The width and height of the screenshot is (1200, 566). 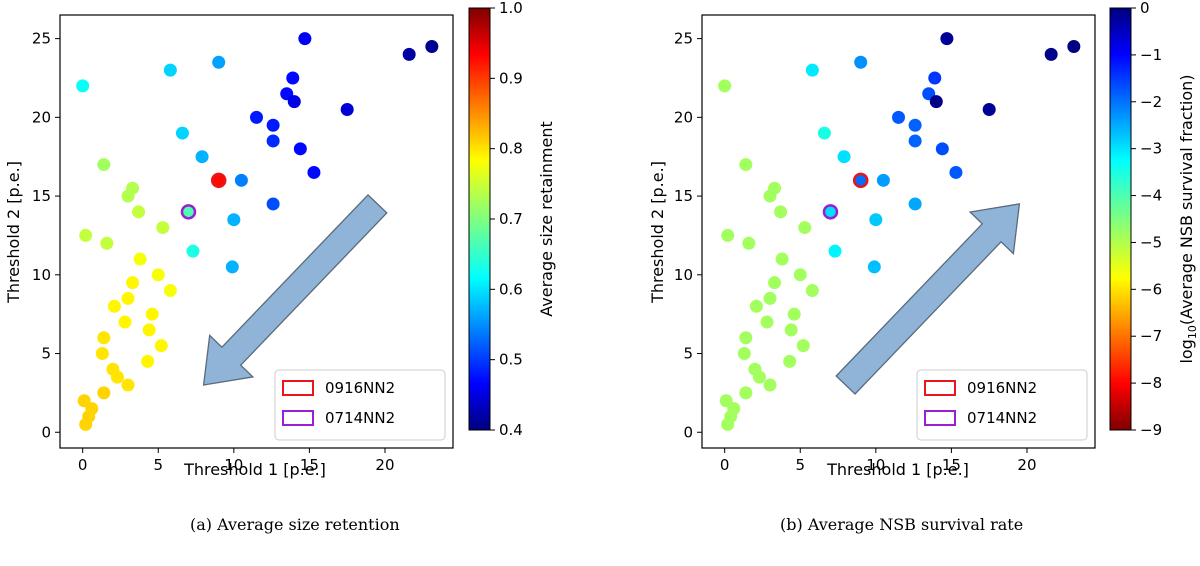 What do you see at coordinates (511, 360) in the screenshot?
I see `panel-a-colorbar-tick-label: 0.5` at bounding box center [511, 360].